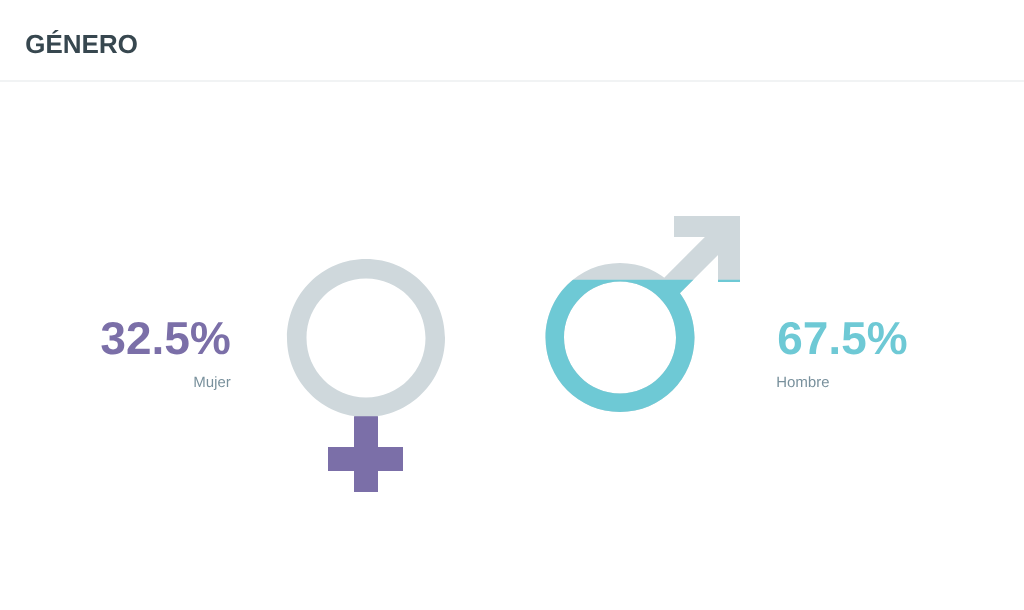  What do you see at coordinates (165, 338) in the screenshot?
I see `data-label: 32.5%` at bounding box center [165, 338].